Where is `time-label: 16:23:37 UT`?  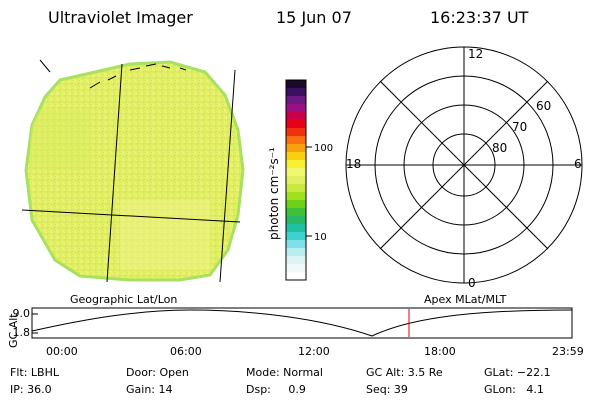 time-label: 16:23:37 UT is located at coordinates (479, 17).